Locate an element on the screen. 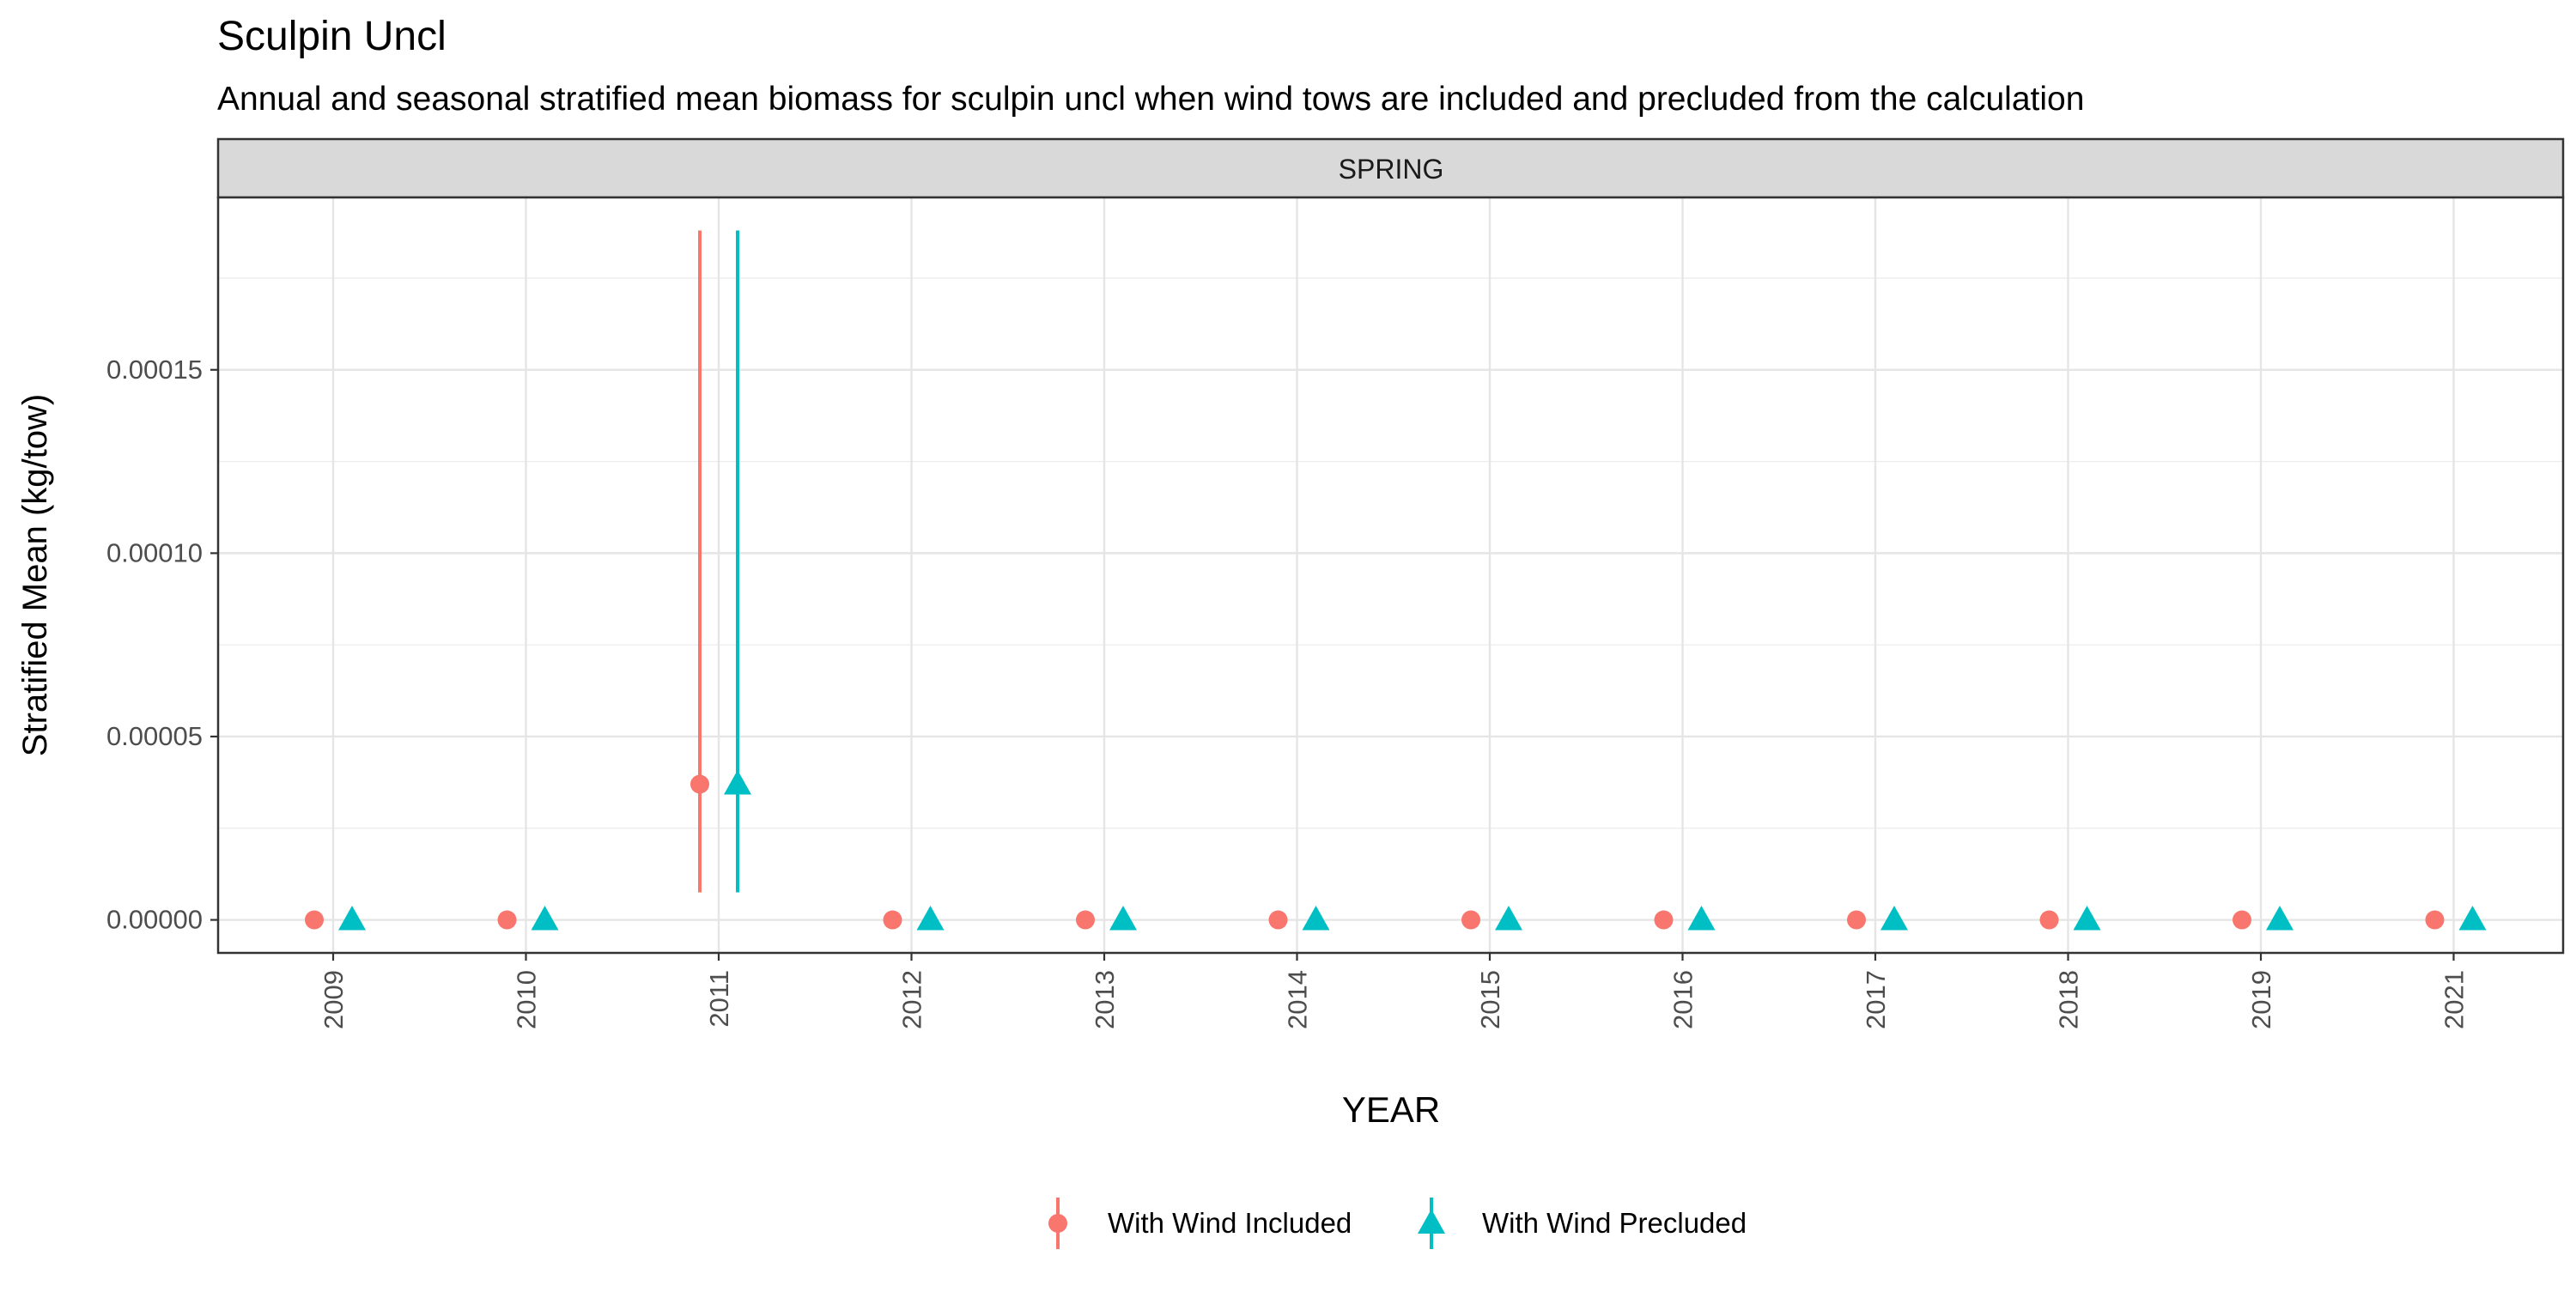 This screenshot has width=2576, height=1292. y-tick-label: 0.00015 is located at coordinates (154, 370).